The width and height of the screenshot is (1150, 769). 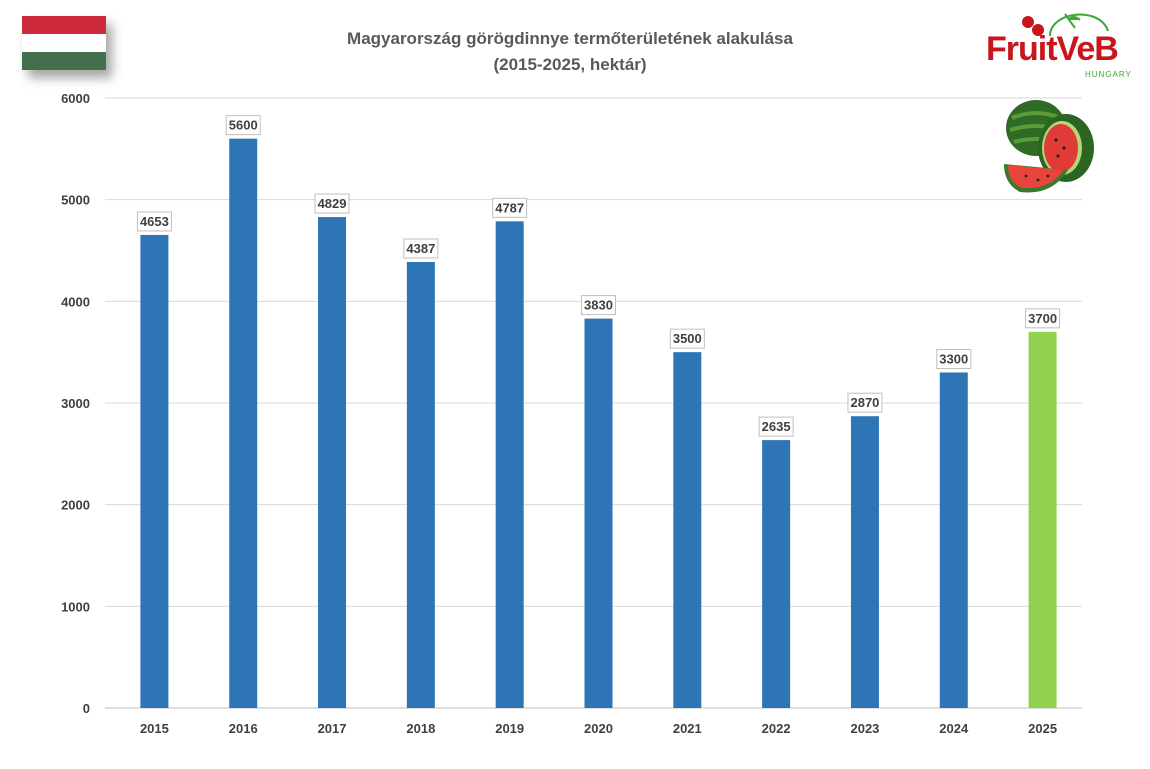 I want to click on x-tick-label-2025: 2025, so click(x=1042, y=728).